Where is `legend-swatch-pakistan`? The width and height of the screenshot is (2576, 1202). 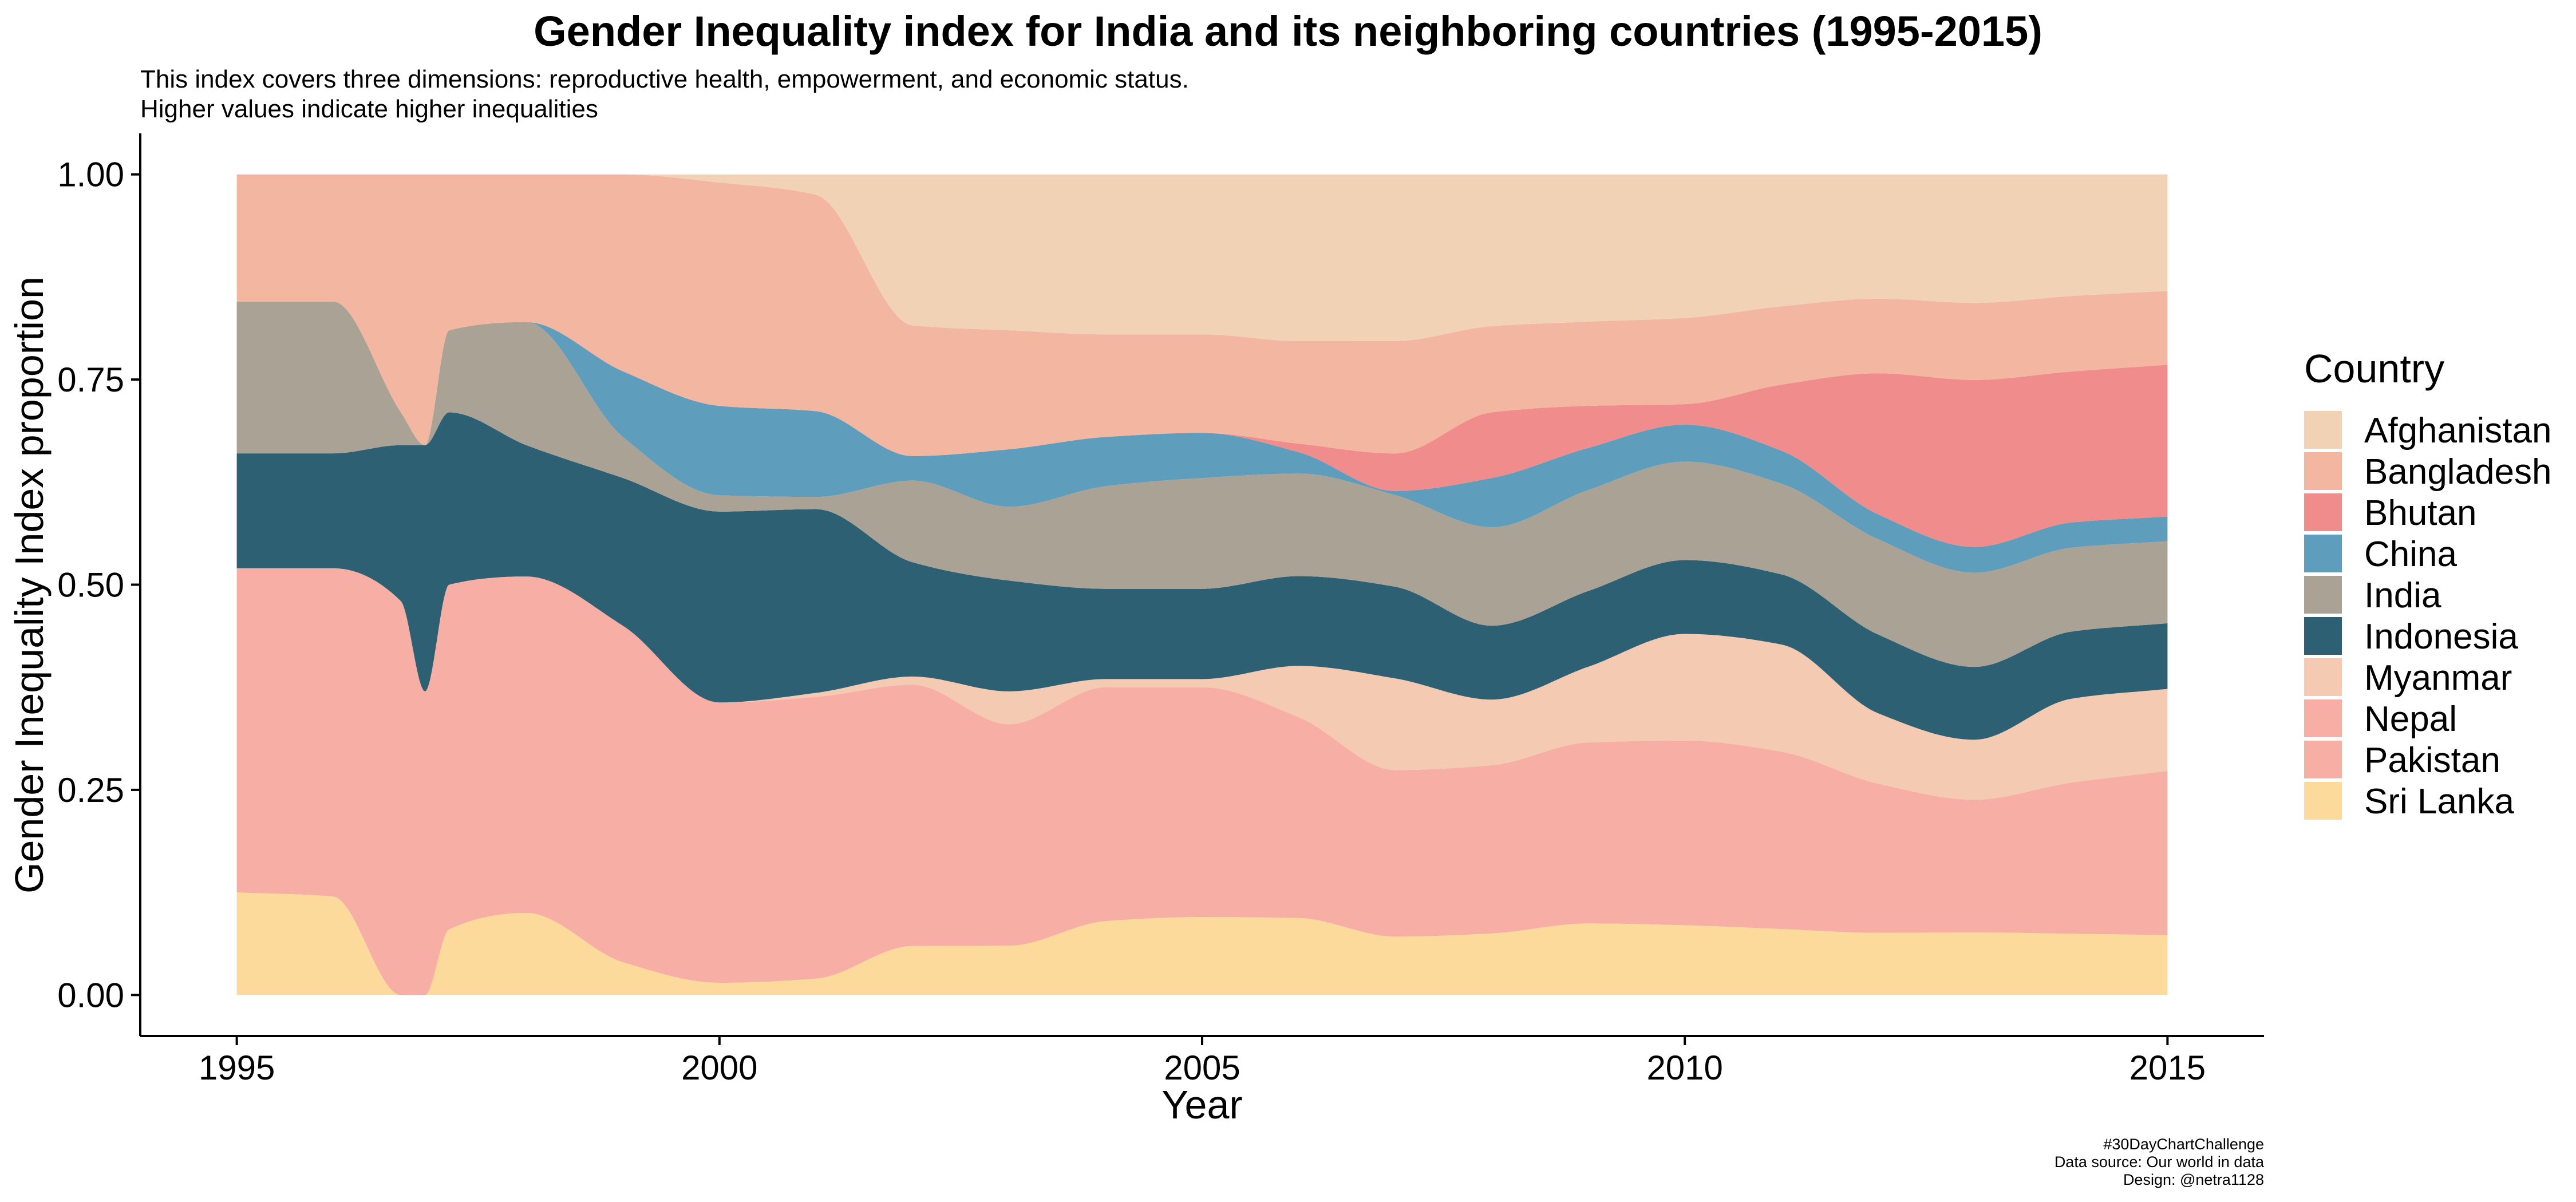
legend-swatch-pakistan is located at coordinates (2323, 759).